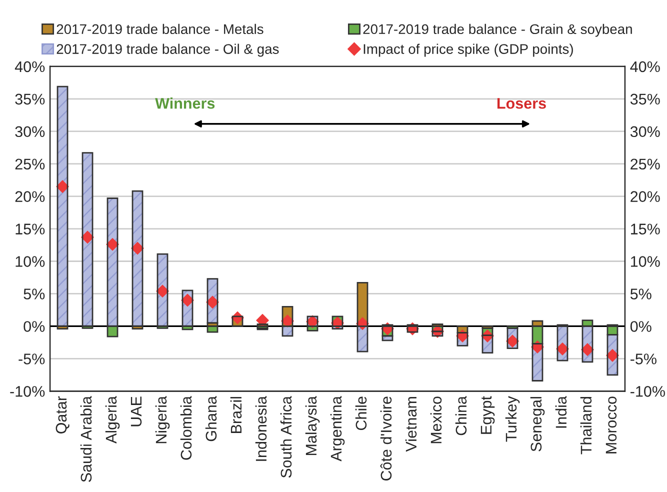 The image size is (667, 492). Describe the element at coordinates (468, 50) in the screenshot. I see `legend-label: Impact of price spike (GDP points)` at that location.